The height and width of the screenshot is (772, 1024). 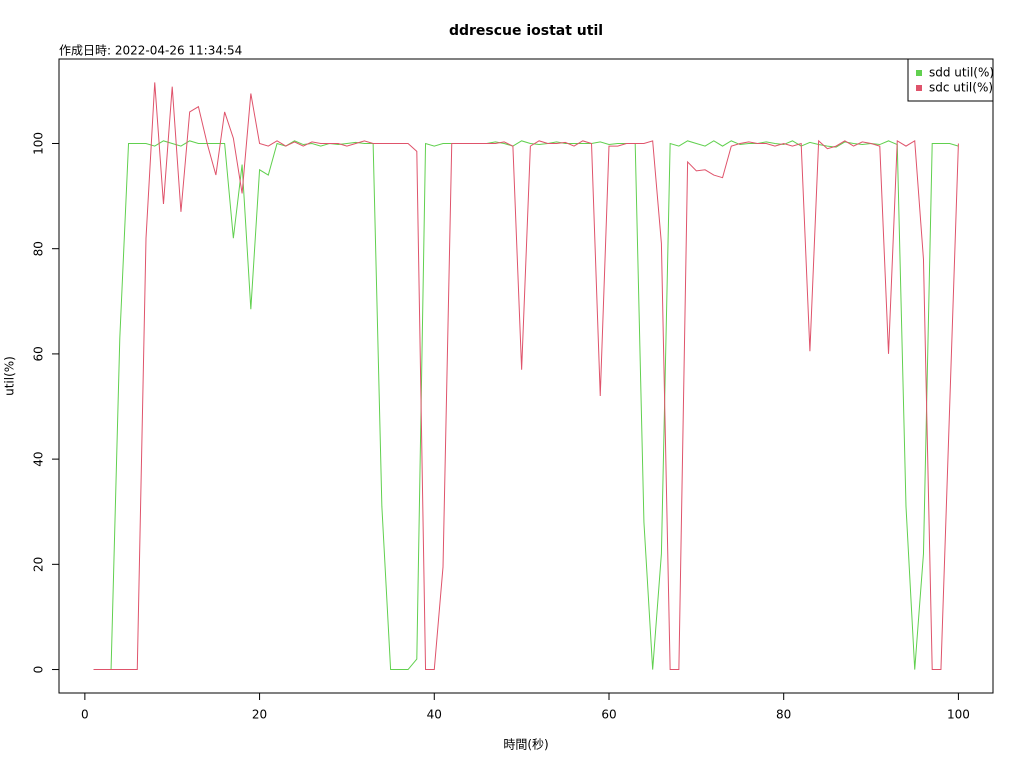 I want to click on x-tick-label: 40, so click(x=434, y=715).